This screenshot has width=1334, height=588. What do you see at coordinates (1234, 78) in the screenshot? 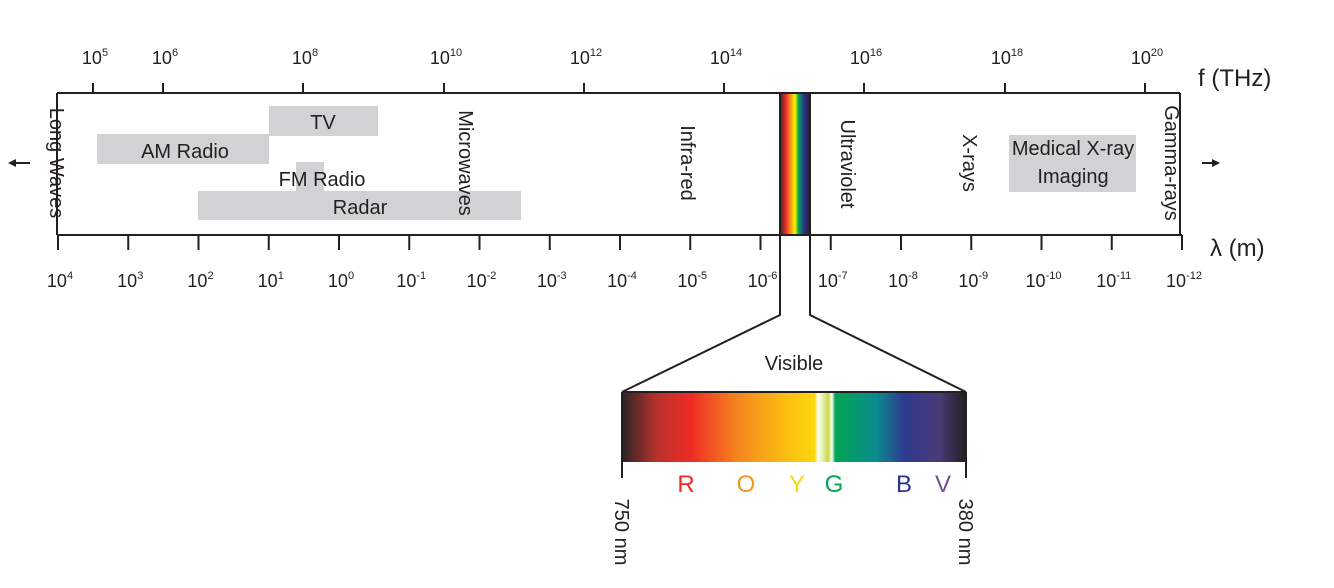
I see `frequency-axis-label: f (THz)` at bounding box center [1234, 78].